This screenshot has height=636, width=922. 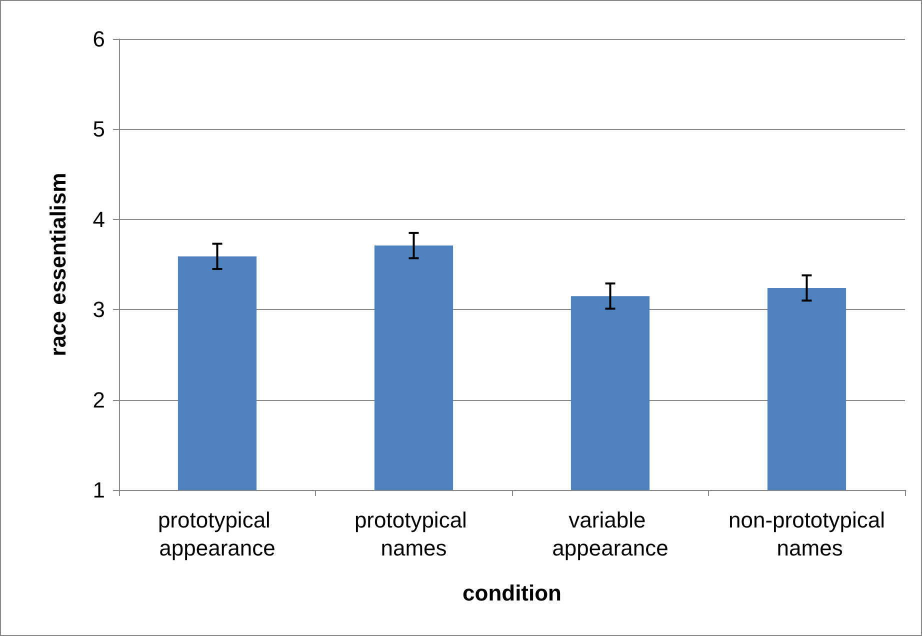 I want to click on y-tick-label: 1, so click(x=98, y=490).